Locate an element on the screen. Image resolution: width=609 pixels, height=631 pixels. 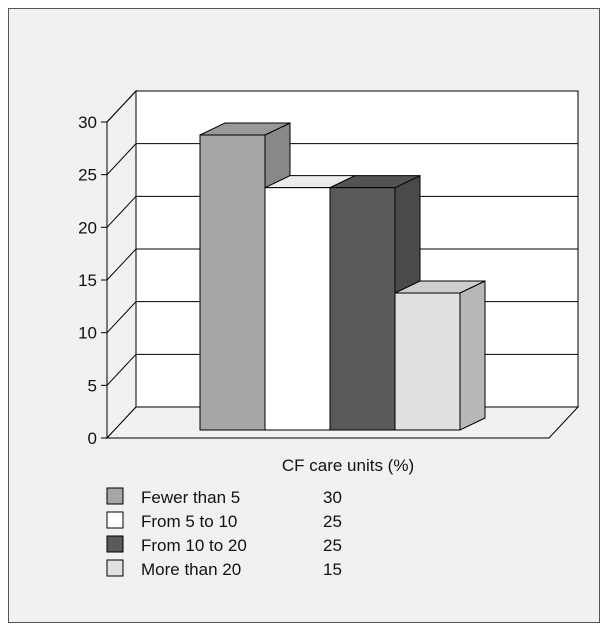
x-axis-label: CF care units (%) is located at coordinates (348, 465).